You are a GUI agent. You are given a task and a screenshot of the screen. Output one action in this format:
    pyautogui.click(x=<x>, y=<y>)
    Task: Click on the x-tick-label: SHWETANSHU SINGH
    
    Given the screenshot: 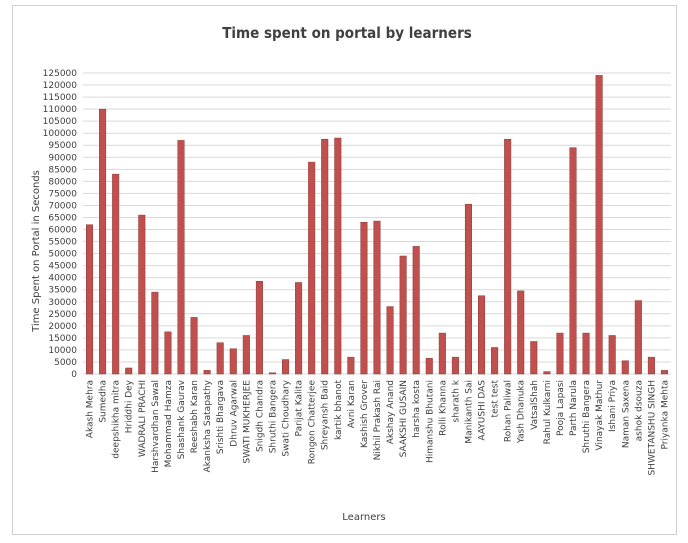 What is the action you would take?
    pyautogui.click(x=652, y=428)
    